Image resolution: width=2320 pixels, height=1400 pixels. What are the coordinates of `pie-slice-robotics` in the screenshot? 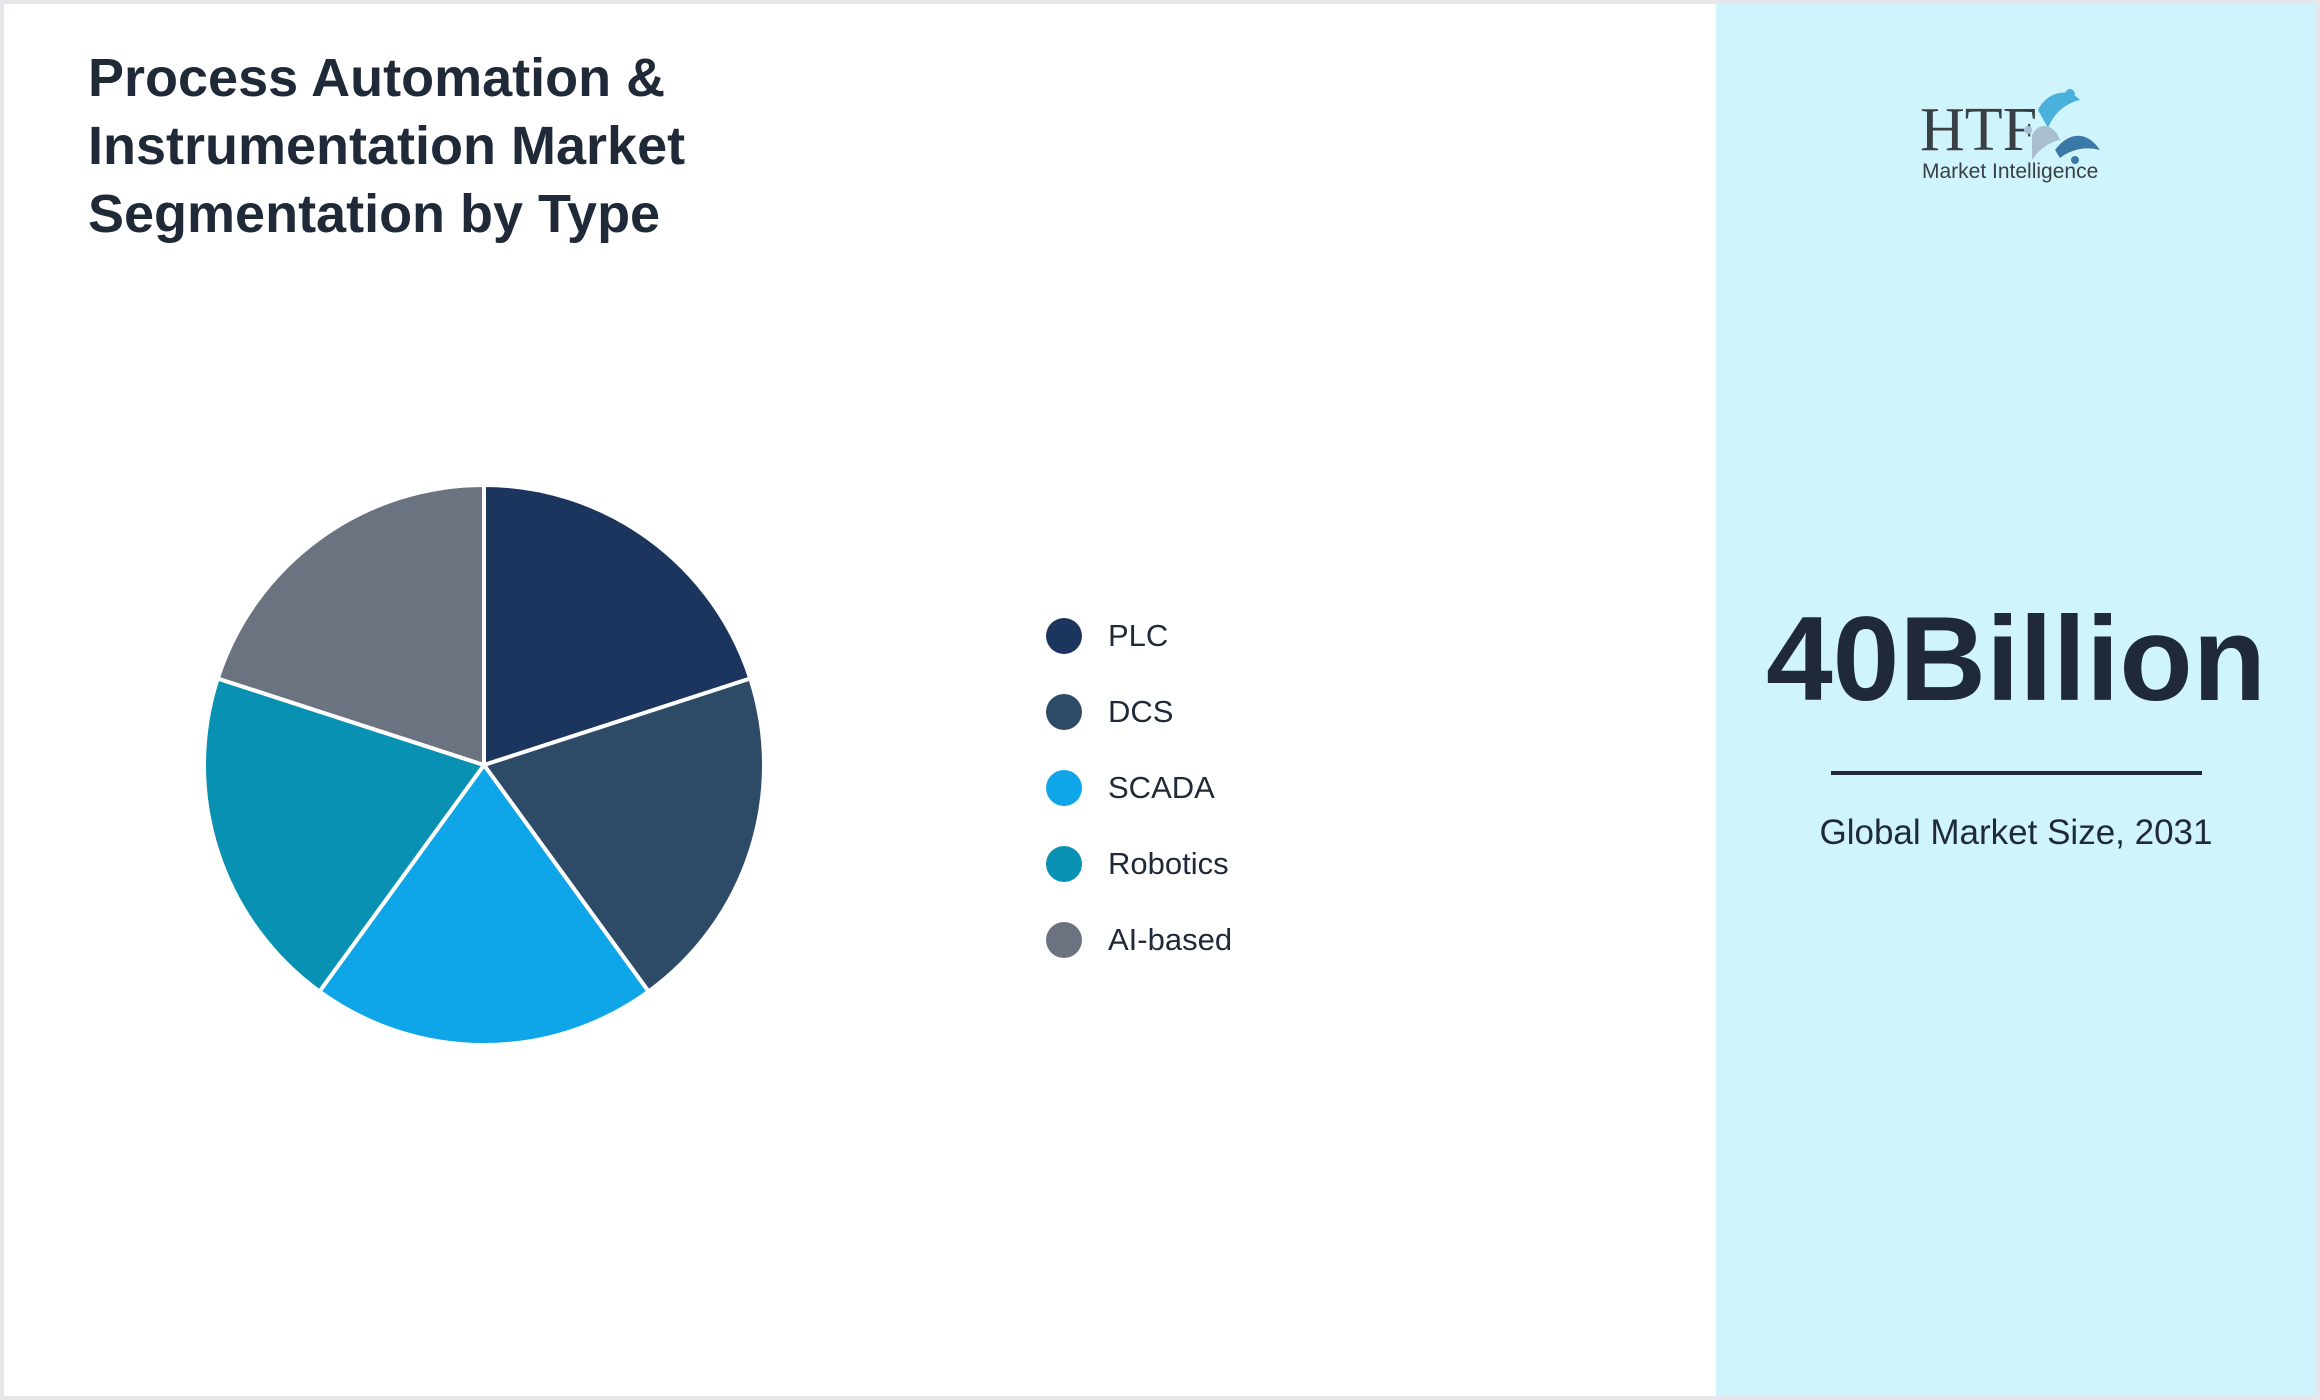 It's located at (345, 835).